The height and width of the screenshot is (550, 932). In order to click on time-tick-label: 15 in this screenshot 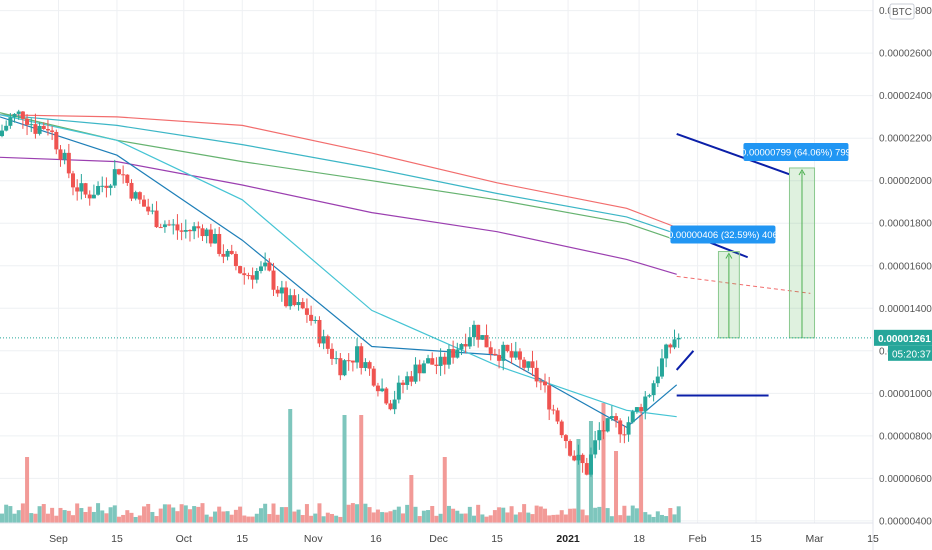, I will do `click(873, 539)`.